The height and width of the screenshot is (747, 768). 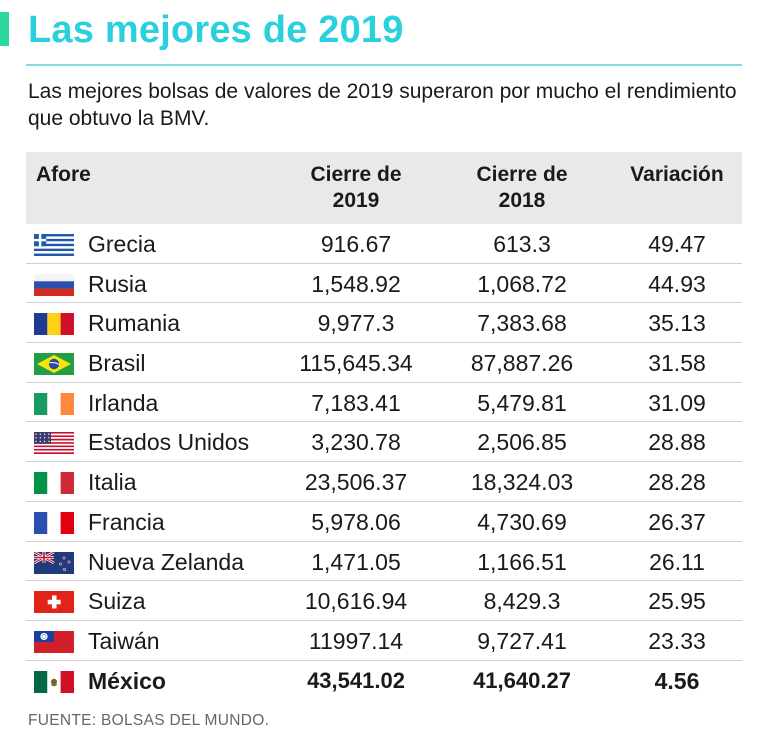 What do you see at coordinates (677, 323) in the screenshot?
I see `value-variacion: 35.13` at bounding box center [677, 323].